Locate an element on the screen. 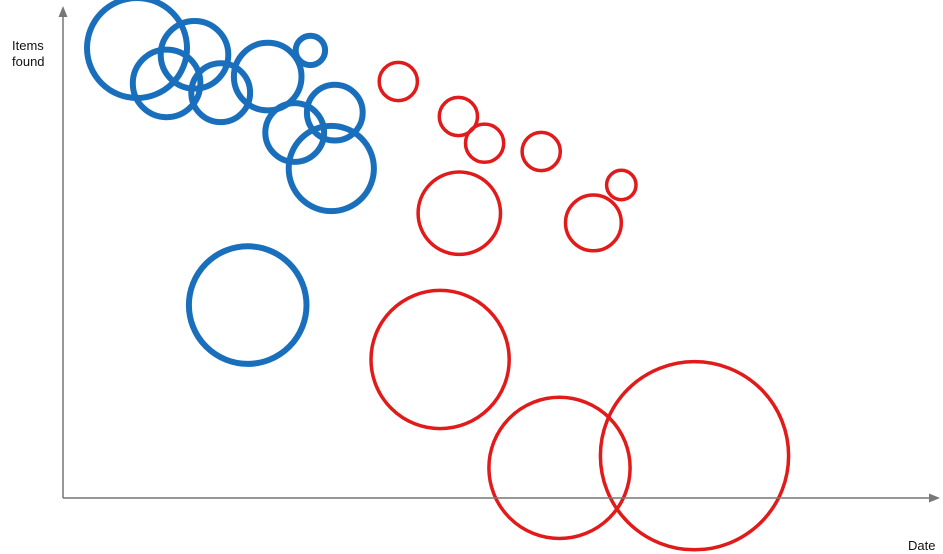 This screenshot has height=554, width=943. y-axis-label: Items found is located at coordinates (29, 53).